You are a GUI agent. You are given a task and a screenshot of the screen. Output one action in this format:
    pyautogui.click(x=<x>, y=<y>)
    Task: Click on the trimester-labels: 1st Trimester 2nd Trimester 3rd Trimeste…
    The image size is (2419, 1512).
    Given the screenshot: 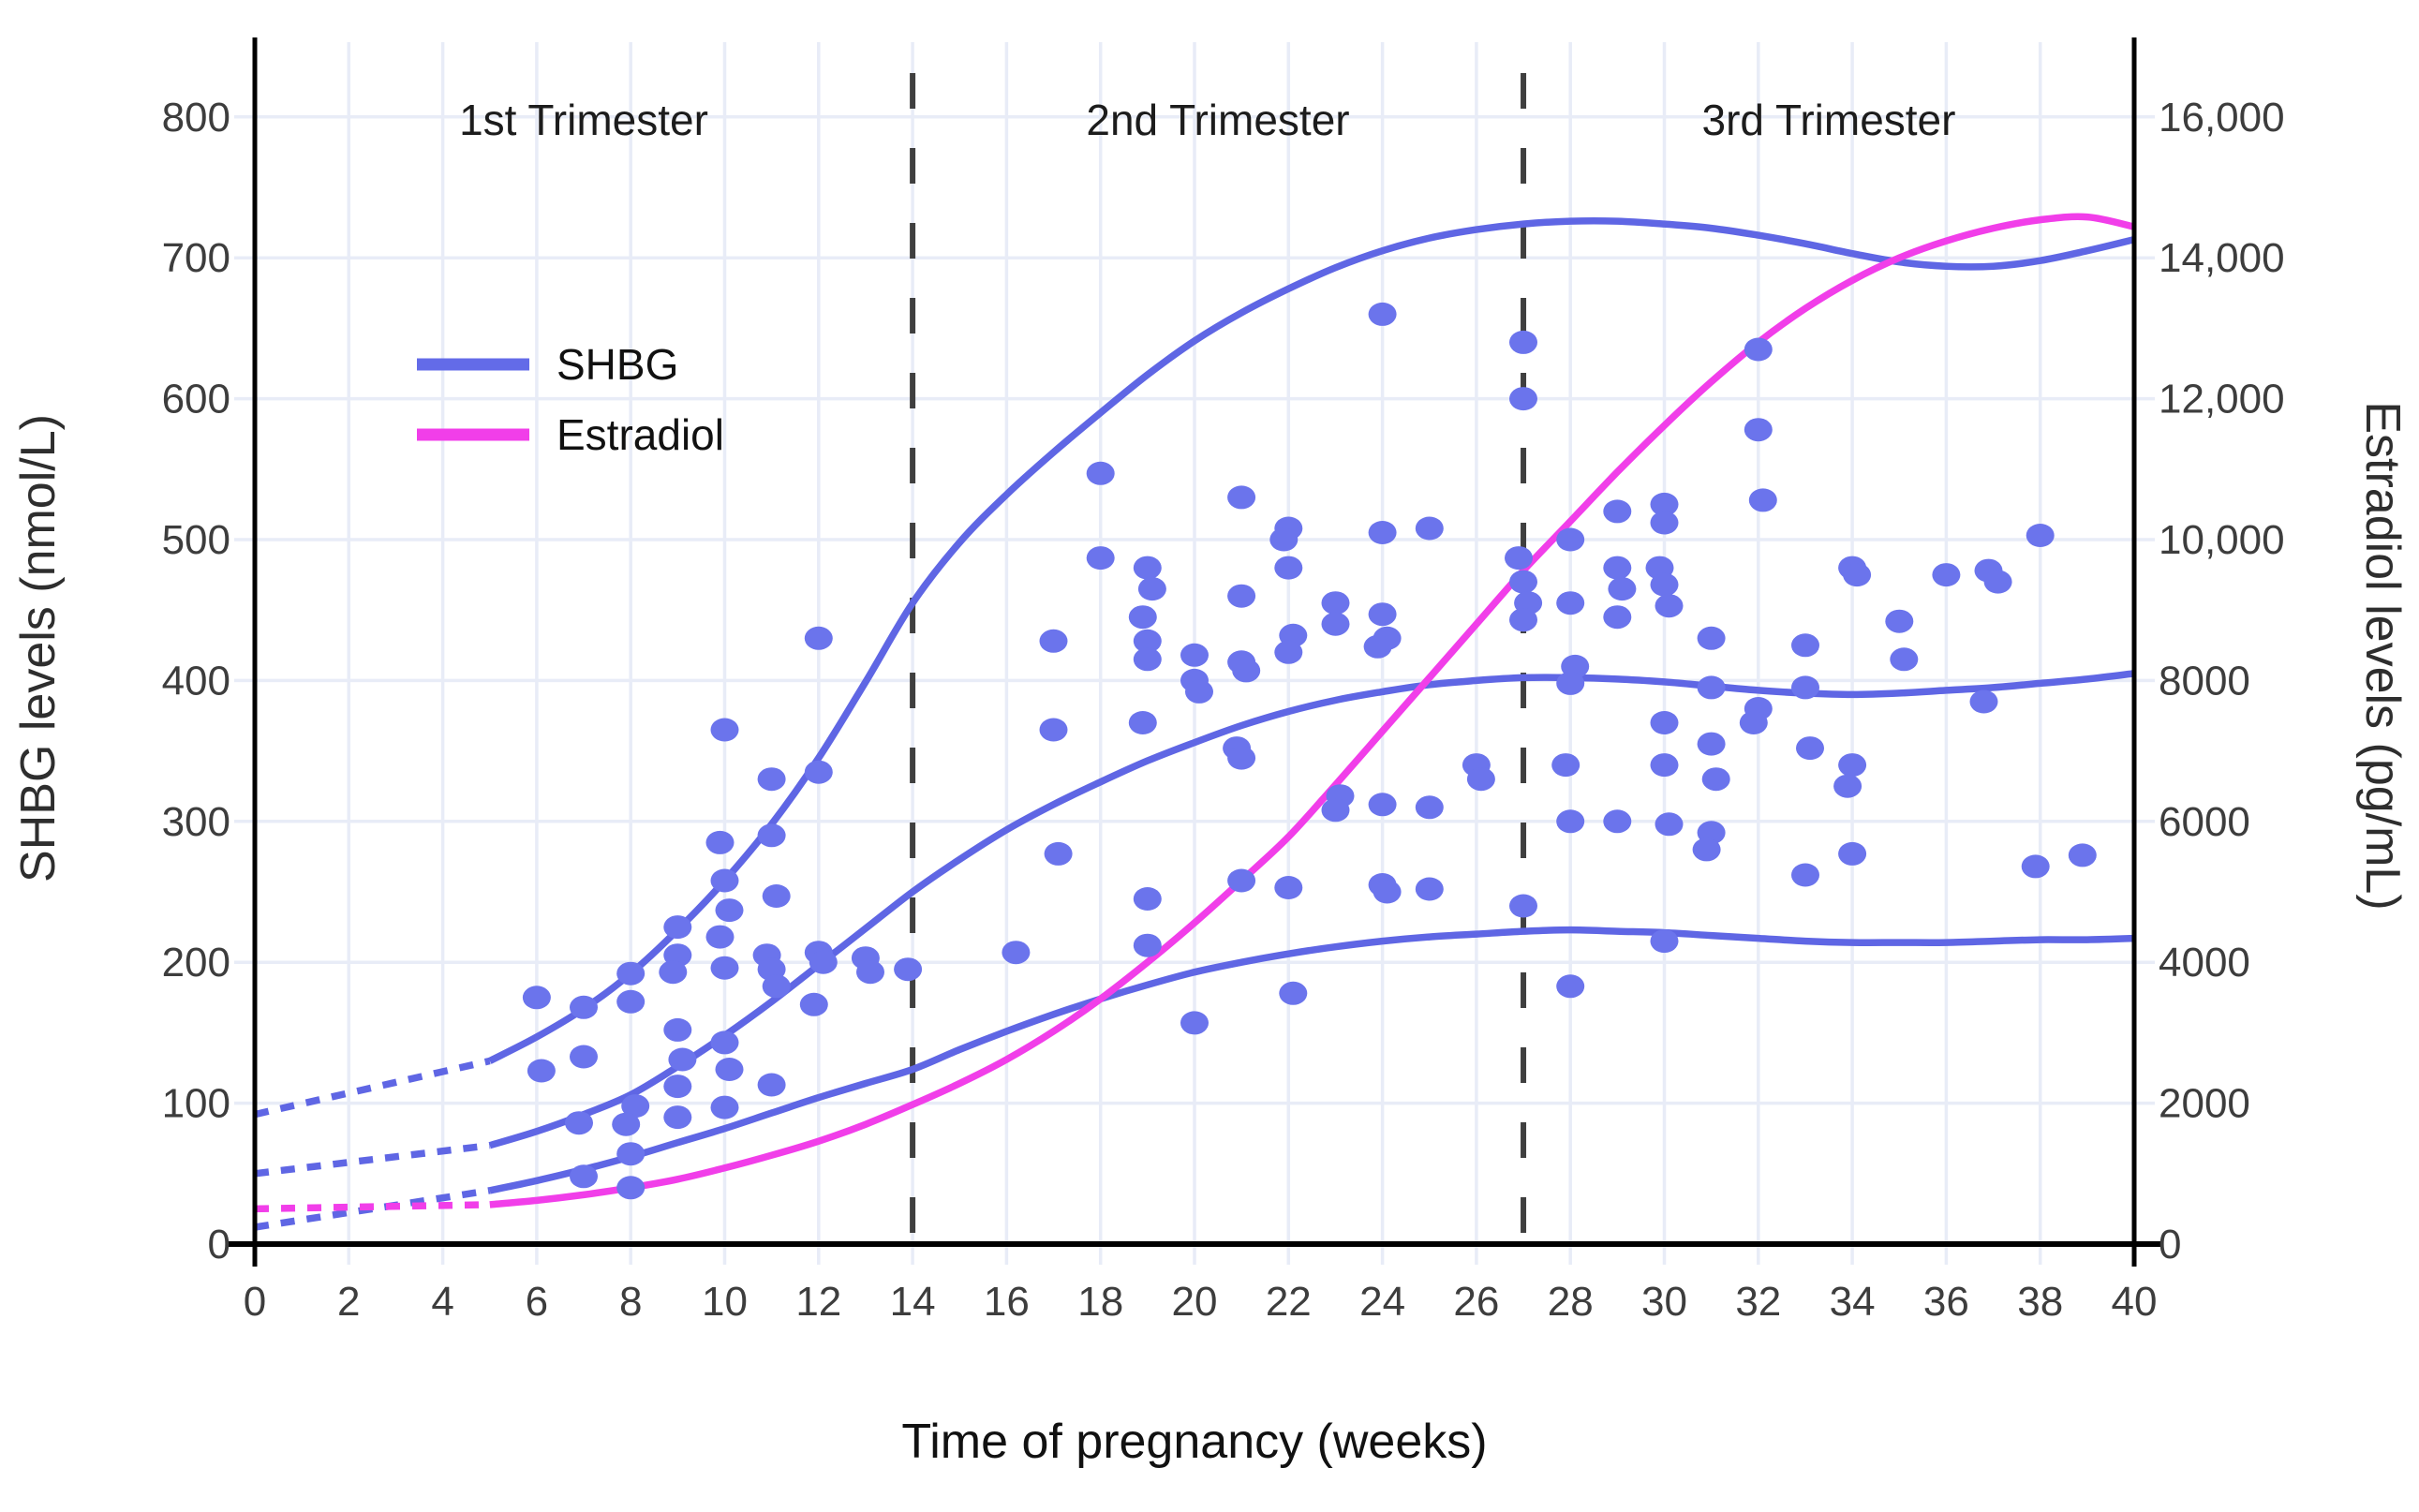 What is the action you would take?
    pyautogui.click(x=1207, y=120)
    